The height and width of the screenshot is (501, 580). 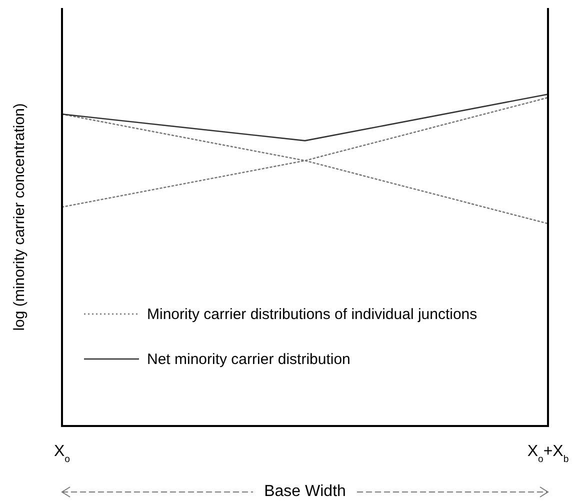 What do you see at coordinates (312, 314) in the screenshot?
I see `legend-label: Minority carrier distributions of individual junctions` at bounding box center [312, 314].